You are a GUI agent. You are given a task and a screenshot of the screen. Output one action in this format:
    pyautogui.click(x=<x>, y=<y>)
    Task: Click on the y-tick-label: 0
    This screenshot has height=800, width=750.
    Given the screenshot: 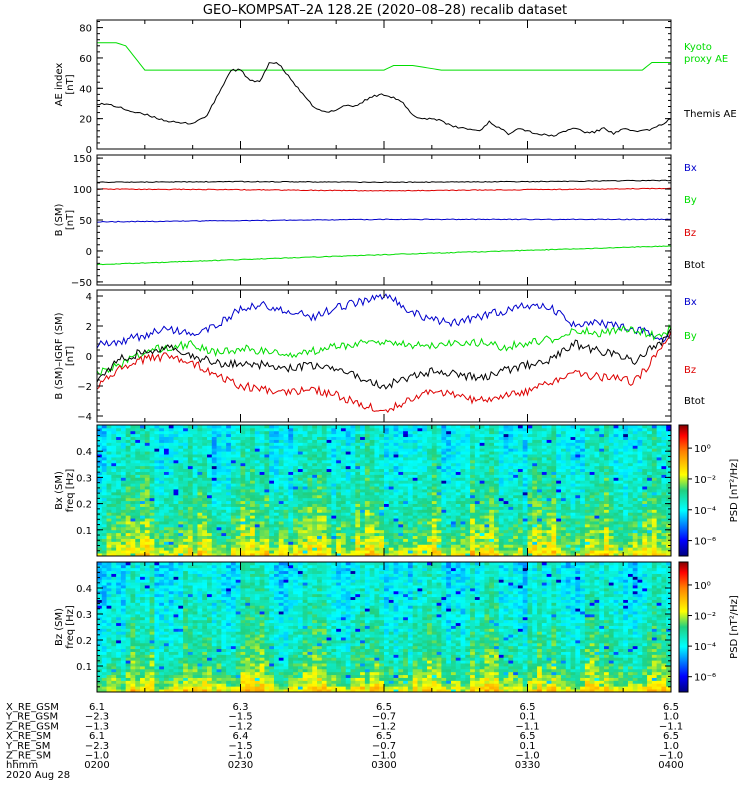 What is the action you would take?
    pyautogui.click(x=89, y=252)
    